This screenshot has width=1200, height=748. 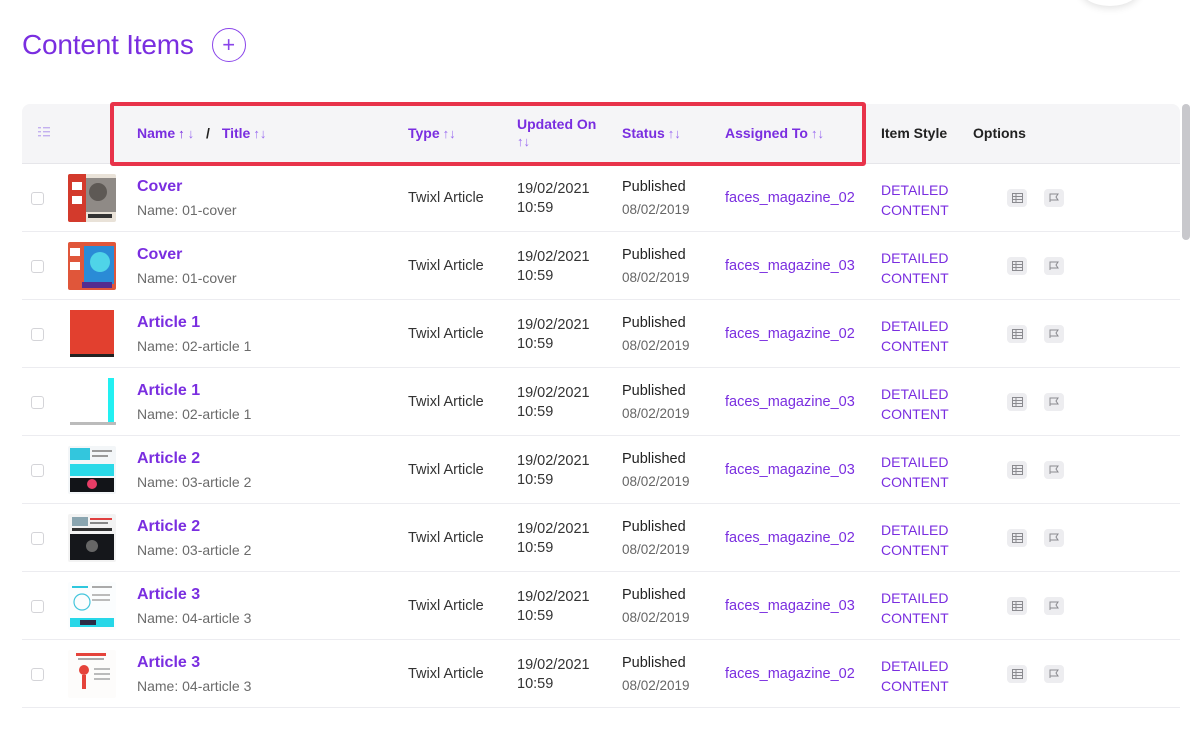 I want to click on vertical-scrollbar, so click(x=1186, y=172).